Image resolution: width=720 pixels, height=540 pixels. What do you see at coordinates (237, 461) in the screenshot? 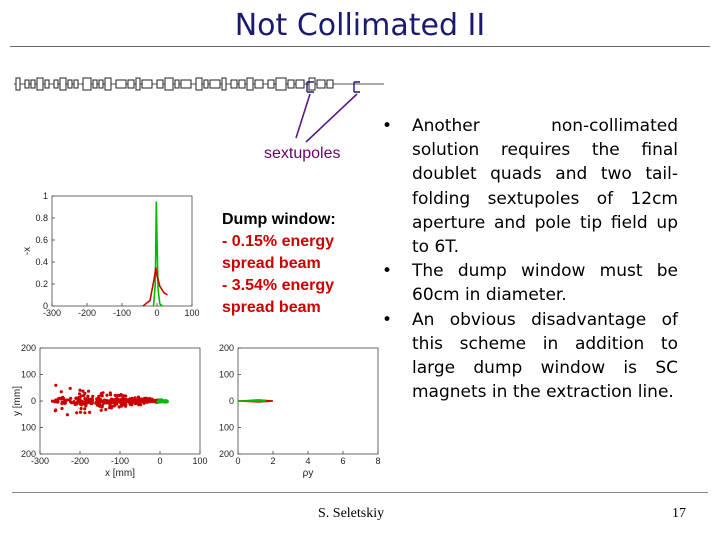
I see `x-tick-label: 0` at bounding box center [237, 461].